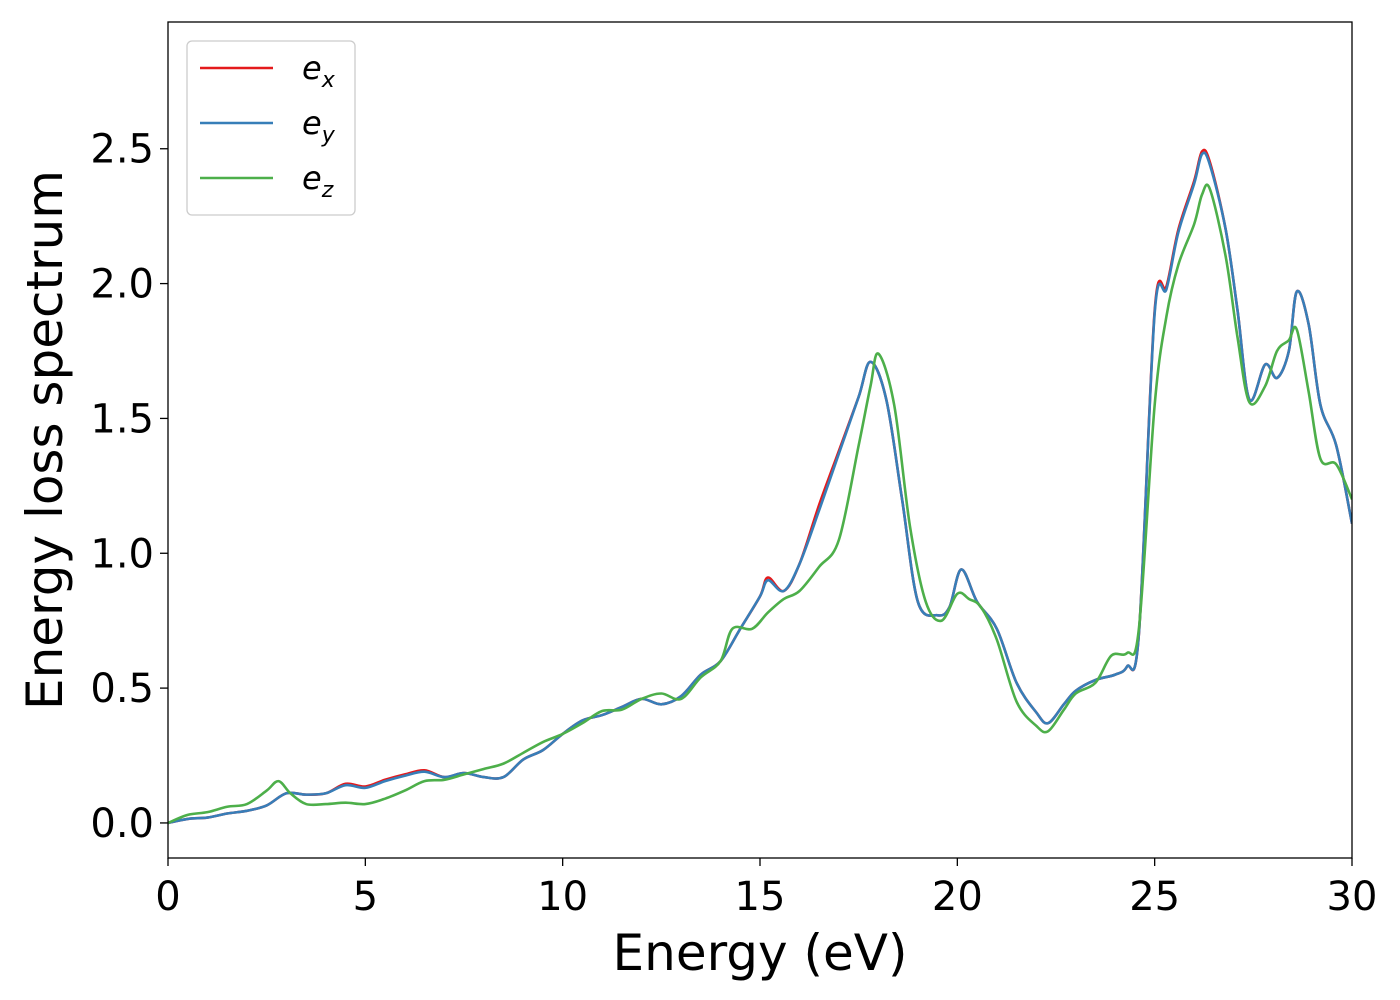 This screenshot has height=1000, width=1400. I want to click on x-tick-label: 20, so click(957, 897).